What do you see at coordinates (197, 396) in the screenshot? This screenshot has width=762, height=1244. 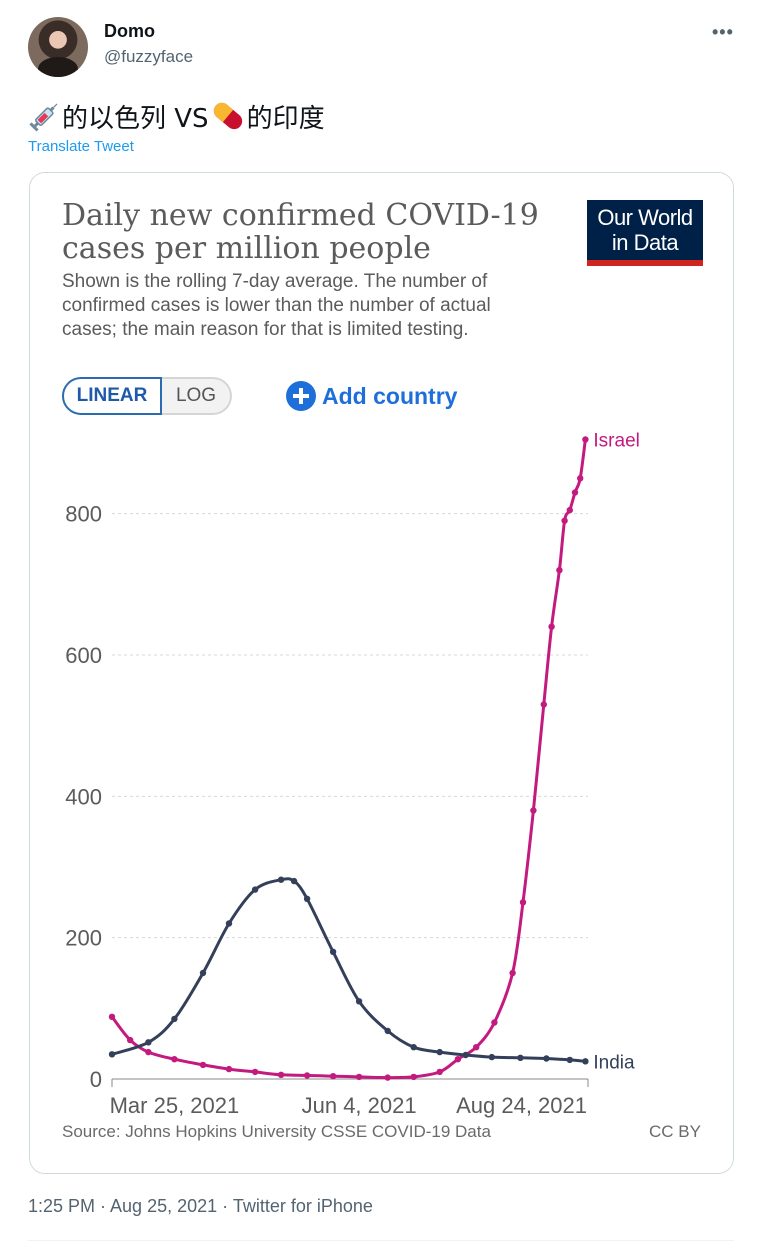 I see `log-toggle-button: LOG` at bounding box center [197, 396].